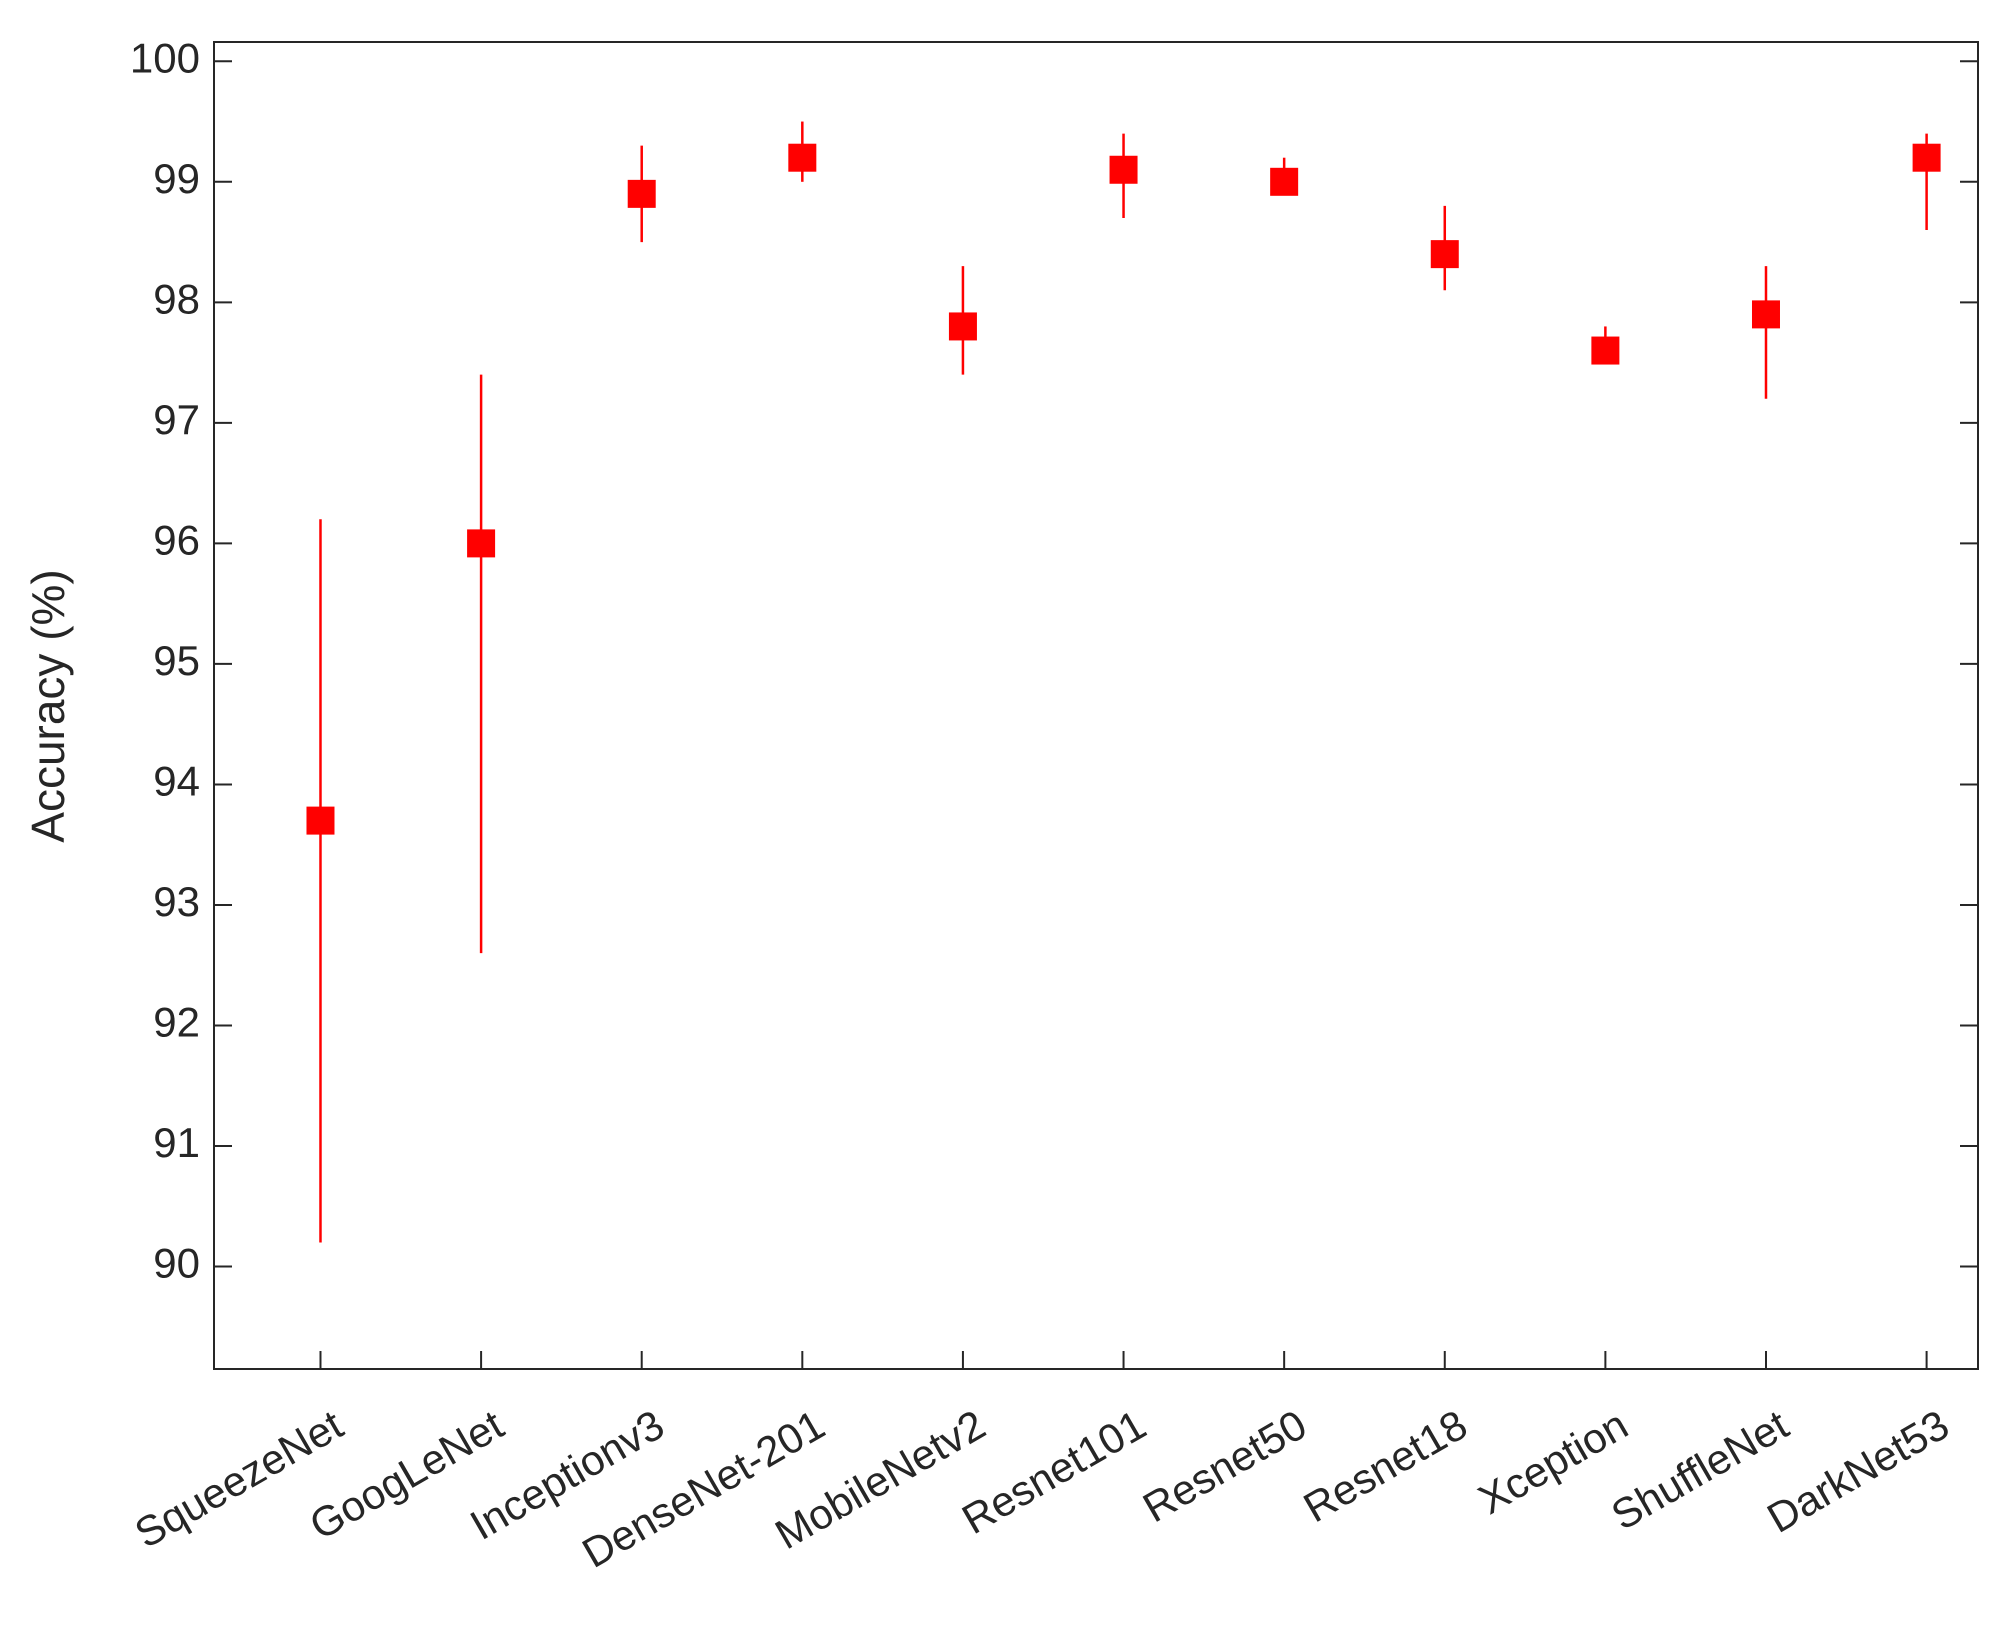 The image size is (2007, 1650). What do you see at coordinates (1857, 1471) in the screenshot?
I see `x-tick-label: DarkNet53` at bounding box center [1857, 1471].